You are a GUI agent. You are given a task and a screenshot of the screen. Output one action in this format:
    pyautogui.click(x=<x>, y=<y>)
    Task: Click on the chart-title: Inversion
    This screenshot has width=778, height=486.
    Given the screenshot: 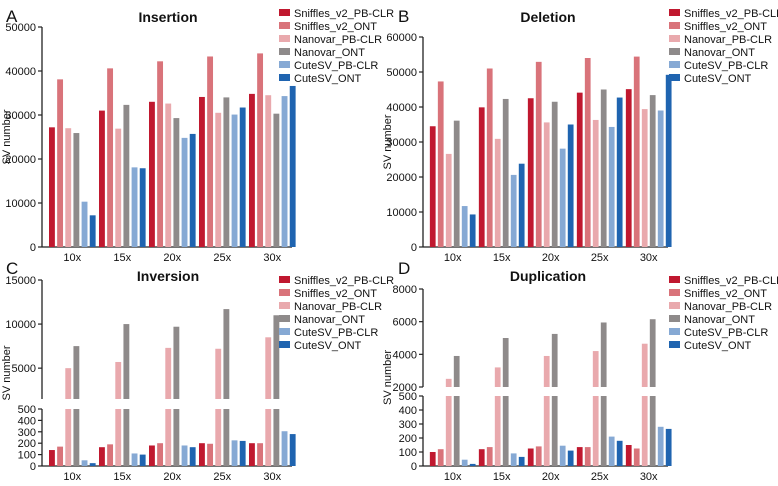 What is the action you would take?
    pyautogui.click(x=168, y=276)
    